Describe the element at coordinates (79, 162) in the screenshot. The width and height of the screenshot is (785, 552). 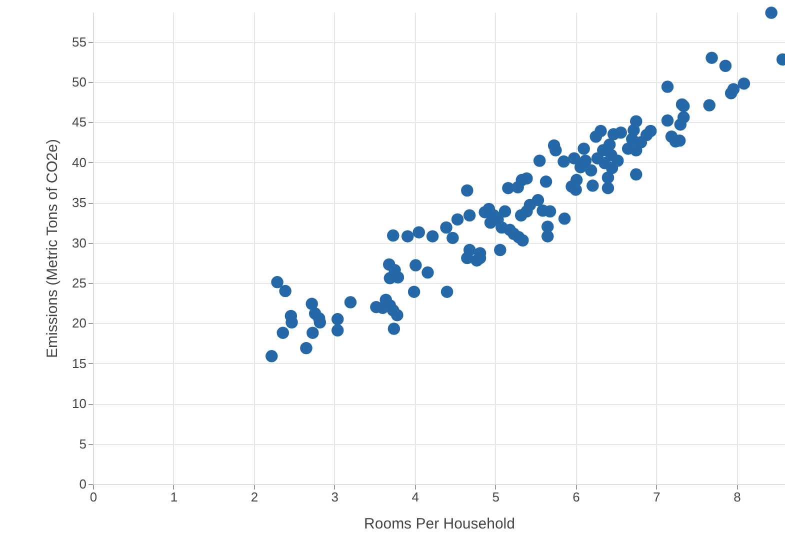
I see `y-tick-label: 40` at that location.